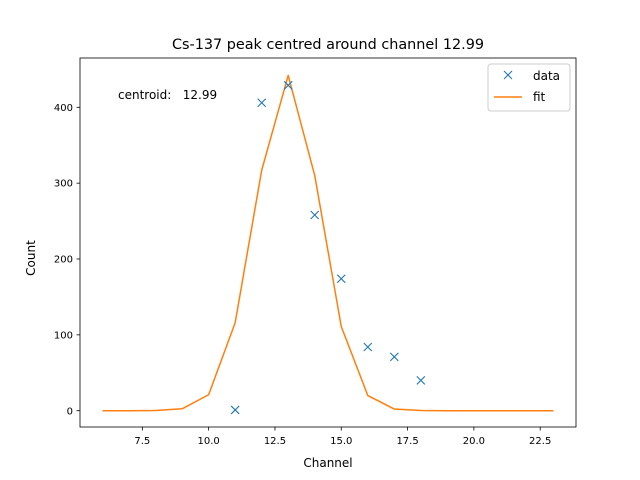  What do you see at coordinates (167, 95) in the screenshot?
I see `centroid-annotation: centroid: 12.99` at bounding box center [167, 95].